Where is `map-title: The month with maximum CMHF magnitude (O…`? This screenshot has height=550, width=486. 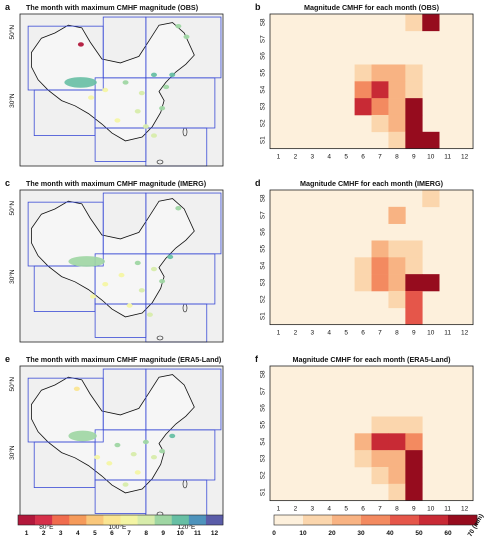
map-title: The month with maximum CMHF magnitude (O… is located at coordinates (112, 7).